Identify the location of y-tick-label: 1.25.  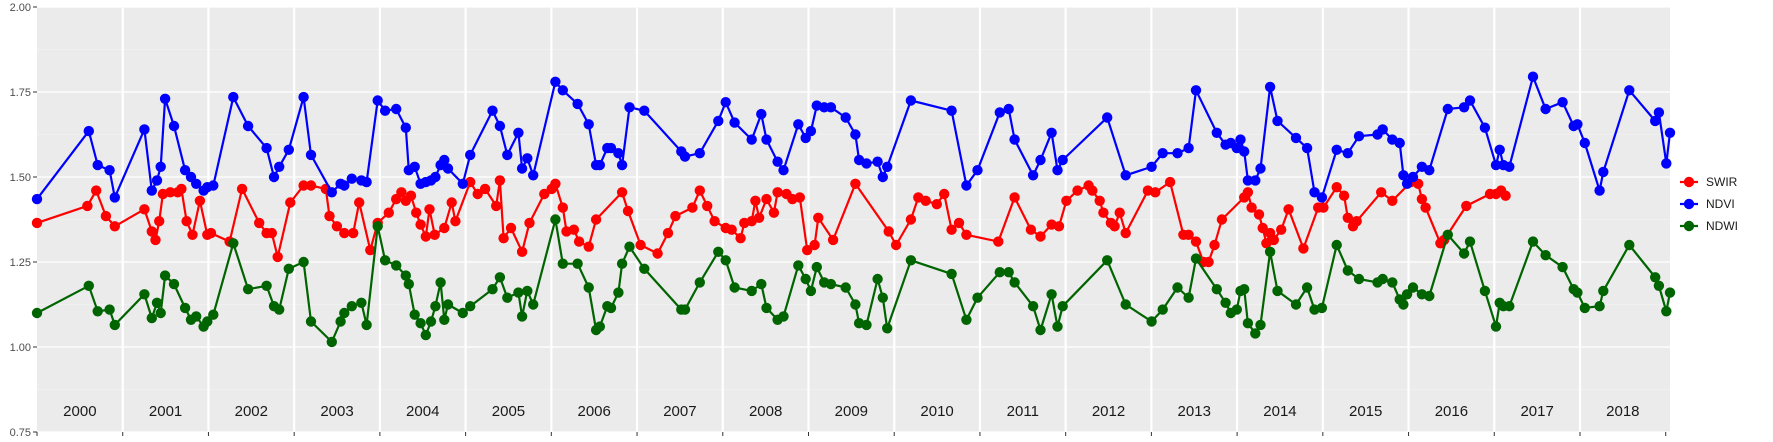
(20, 263).